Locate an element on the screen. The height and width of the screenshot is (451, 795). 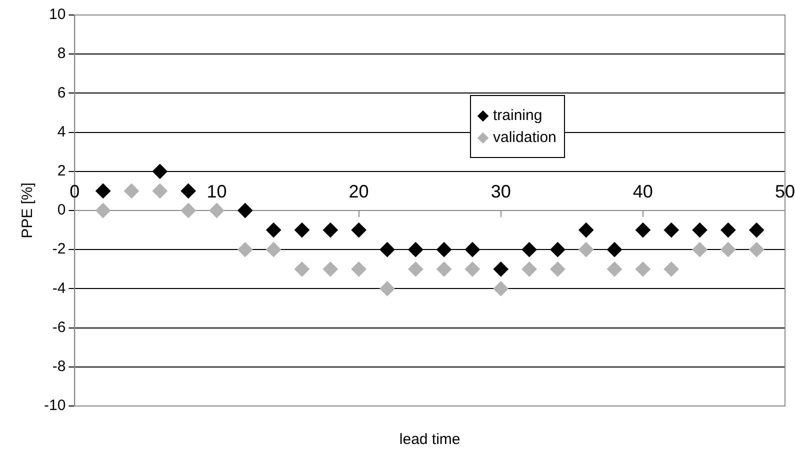
y-axis-title: PPE [%] is located at coordinates (27, 210).